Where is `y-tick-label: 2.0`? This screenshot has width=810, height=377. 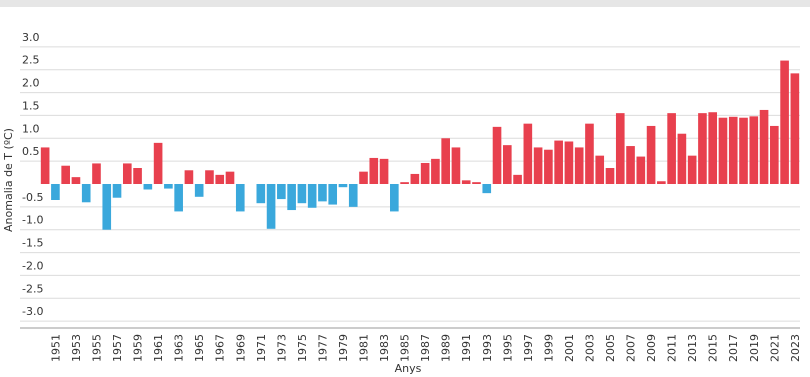 y-tick-label: 2.0 is located at coordinates (31, 83).